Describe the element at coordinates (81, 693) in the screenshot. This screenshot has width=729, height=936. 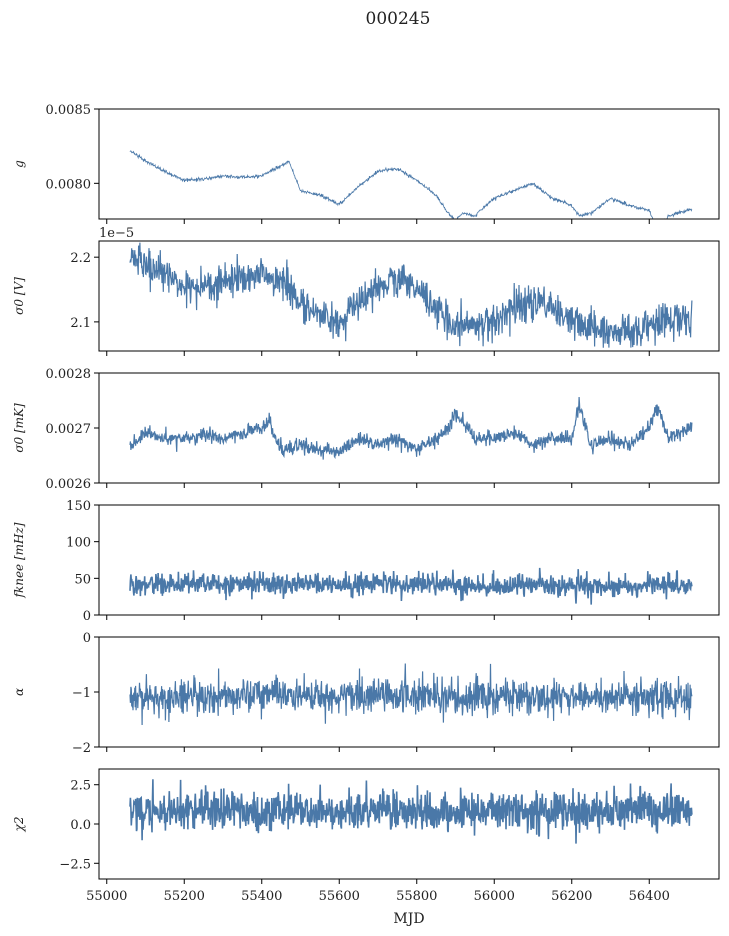
I see `y-tick-label: −1` at that location.